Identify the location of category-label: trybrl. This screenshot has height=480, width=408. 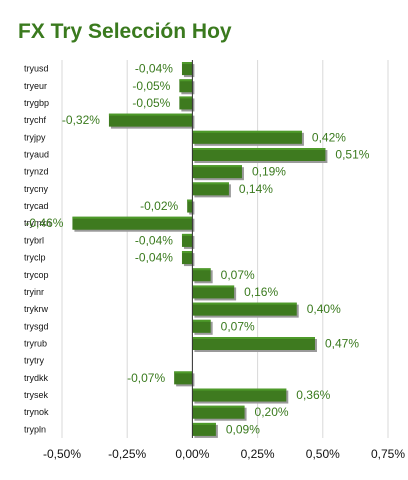
(34, 240).